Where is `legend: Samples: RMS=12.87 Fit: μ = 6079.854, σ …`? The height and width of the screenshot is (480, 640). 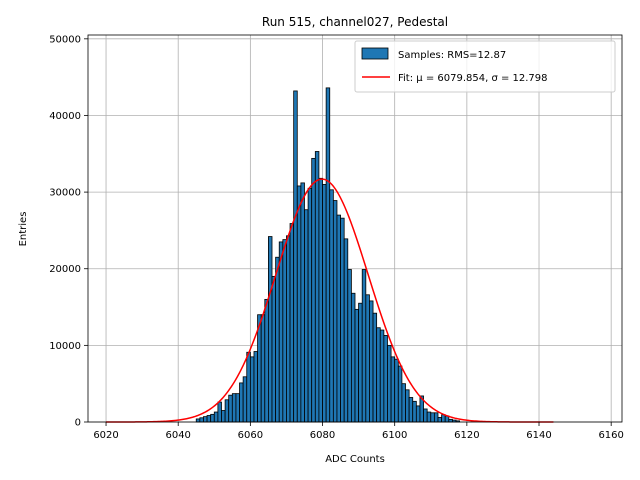
legend: Samples: RMS=12.87 Fit: μ = 6079.854, σ … is located at coordinates (485, 66).